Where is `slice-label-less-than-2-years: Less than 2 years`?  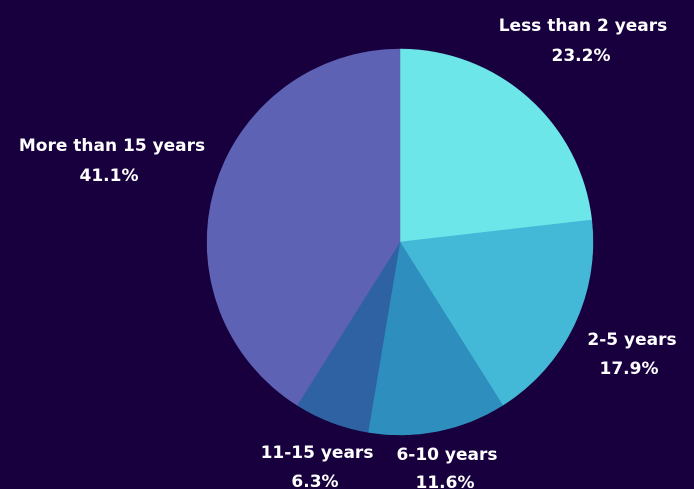 slice-label-less-than-2-years: Less than 2 years is located at coordinates (583, 26).